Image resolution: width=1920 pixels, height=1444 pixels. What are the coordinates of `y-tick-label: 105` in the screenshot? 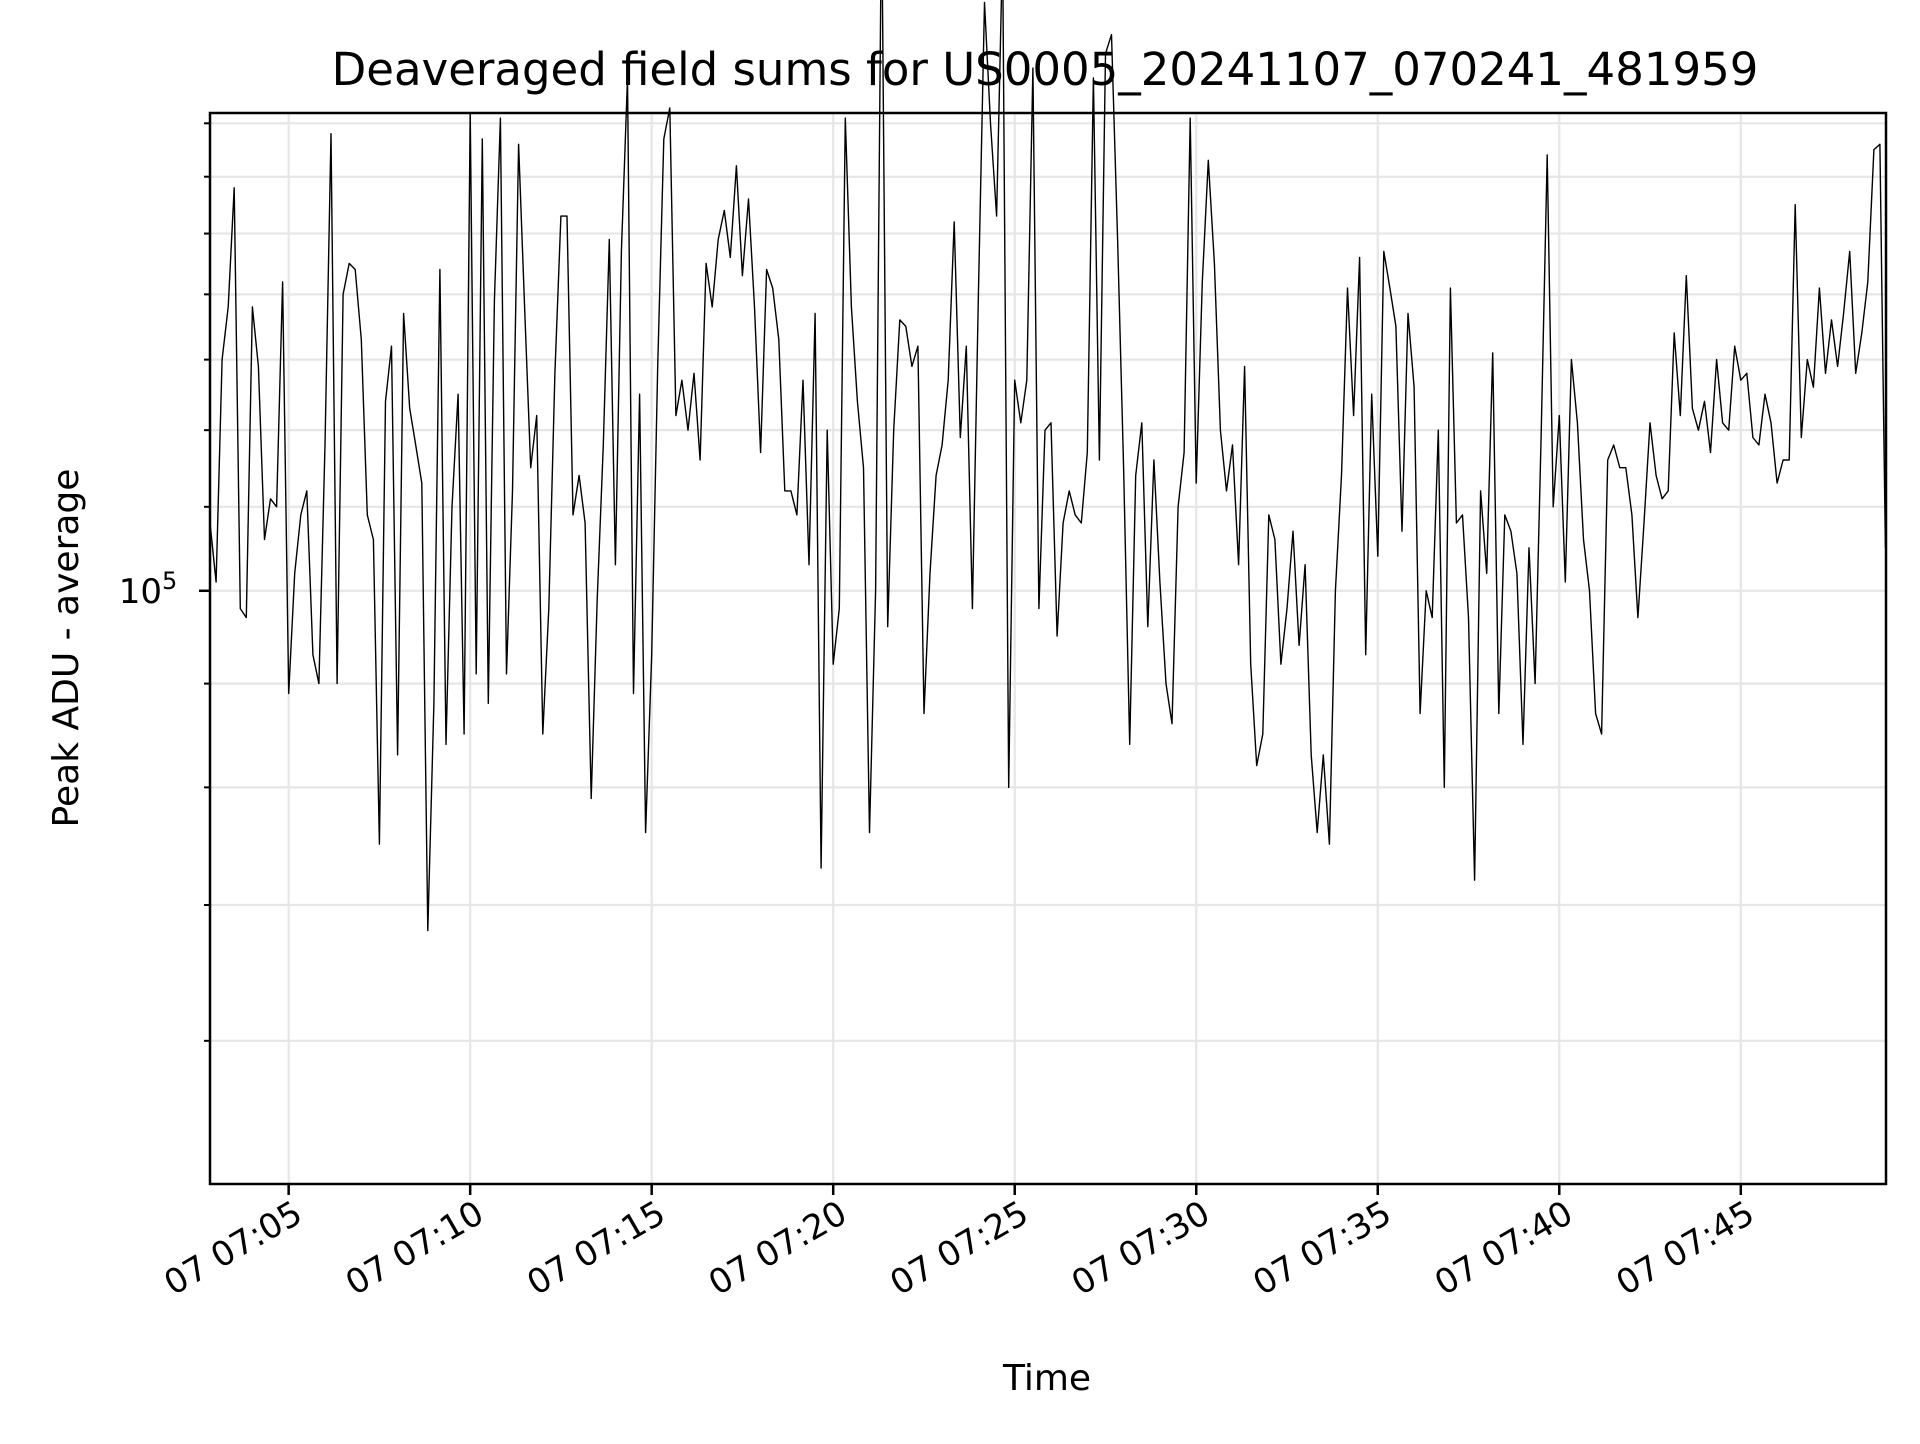 It's located at (148, 589).